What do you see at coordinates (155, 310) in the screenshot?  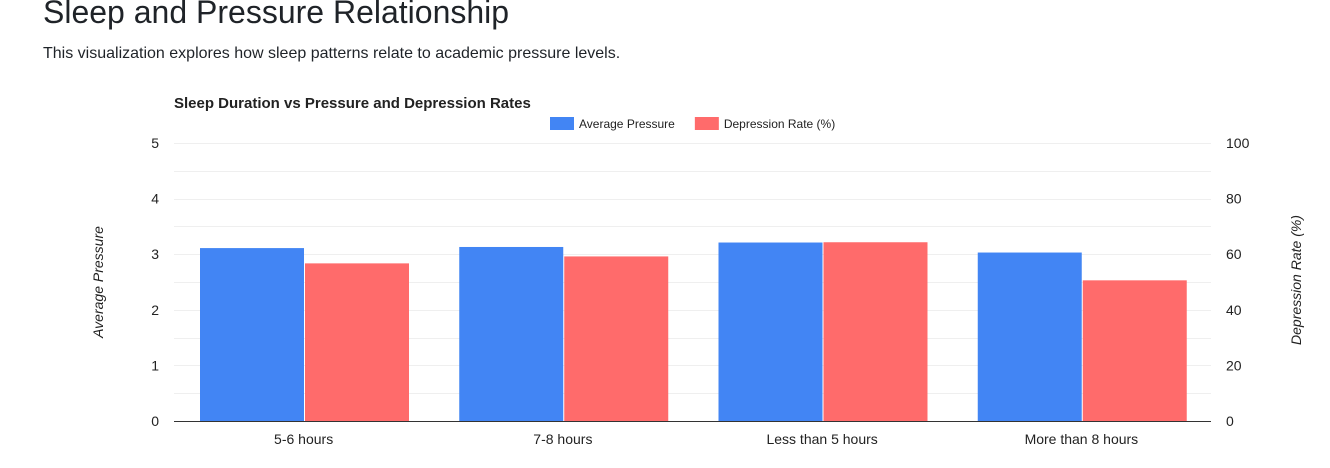 I see `y-left-tick-label: 2` at bounding box center [155, 310].